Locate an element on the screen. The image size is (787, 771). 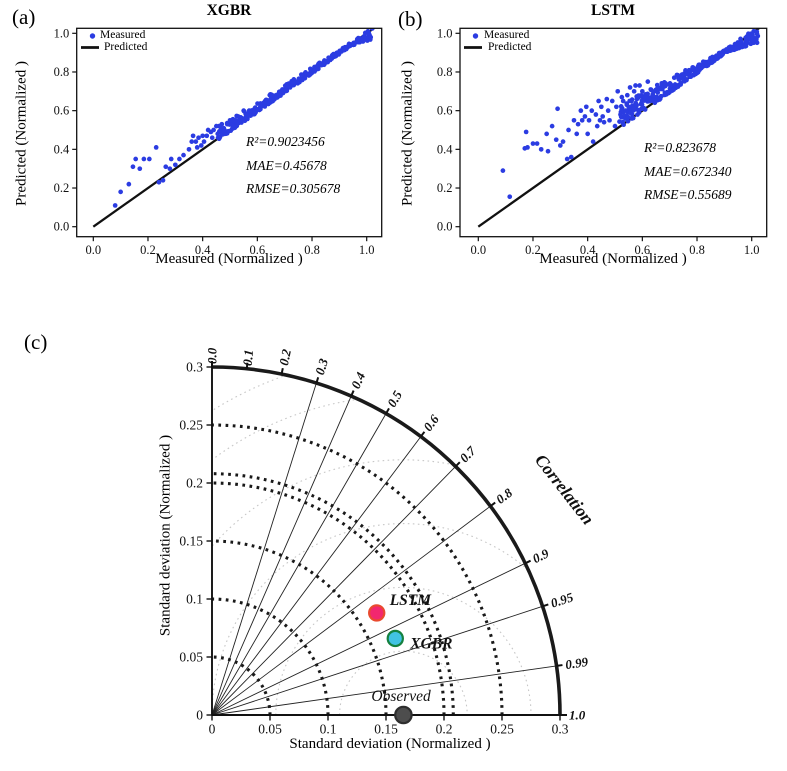
svg-text: 0.7 is located at coordinates (468, 454).